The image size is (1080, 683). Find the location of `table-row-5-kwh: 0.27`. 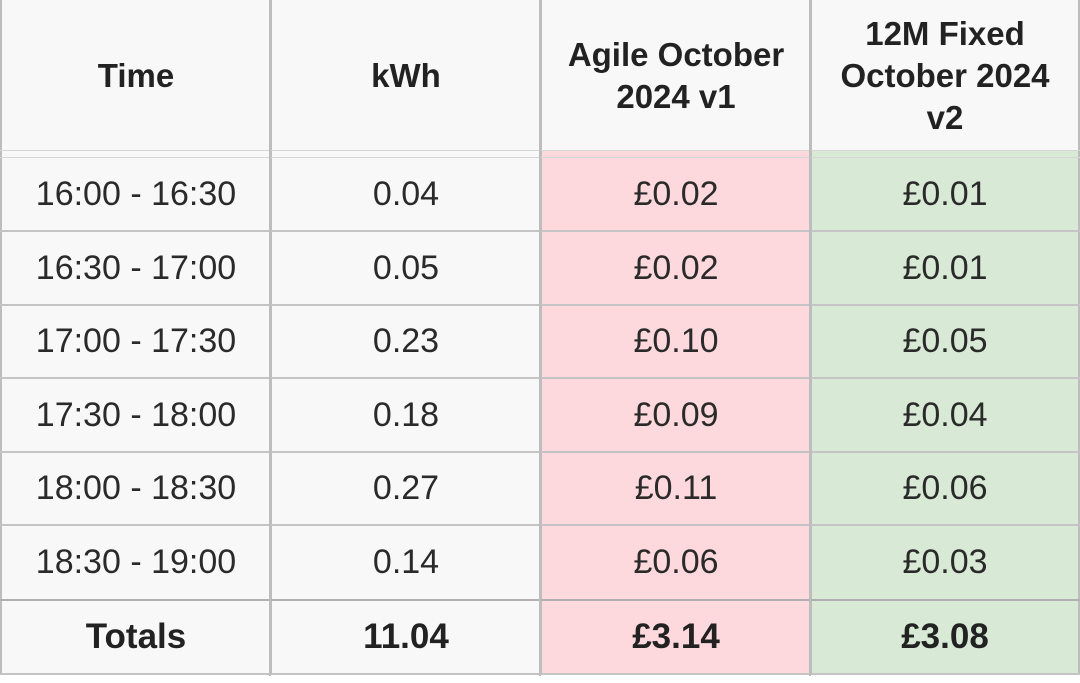

table-row-5-kwh: 0.27 is located at coordinates (405, 488).